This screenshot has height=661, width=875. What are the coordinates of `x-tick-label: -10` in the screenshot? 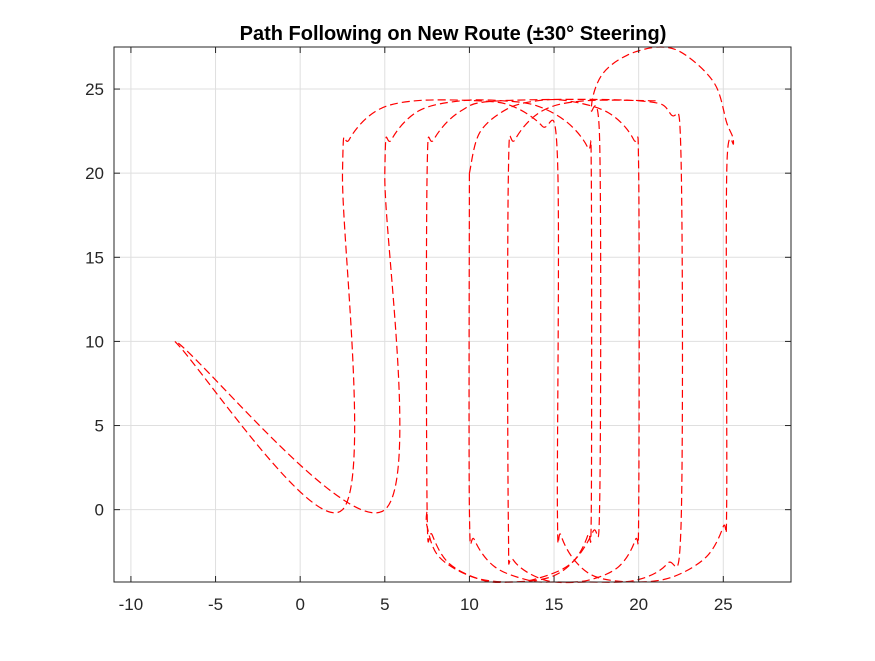 It's located at (131, 604).